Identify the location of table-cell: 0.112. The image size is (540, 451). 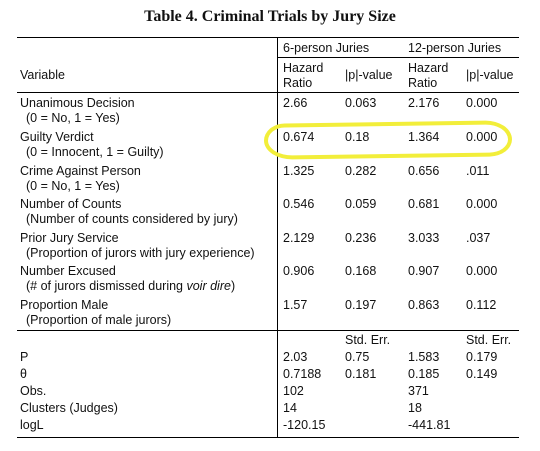
(481, 305).